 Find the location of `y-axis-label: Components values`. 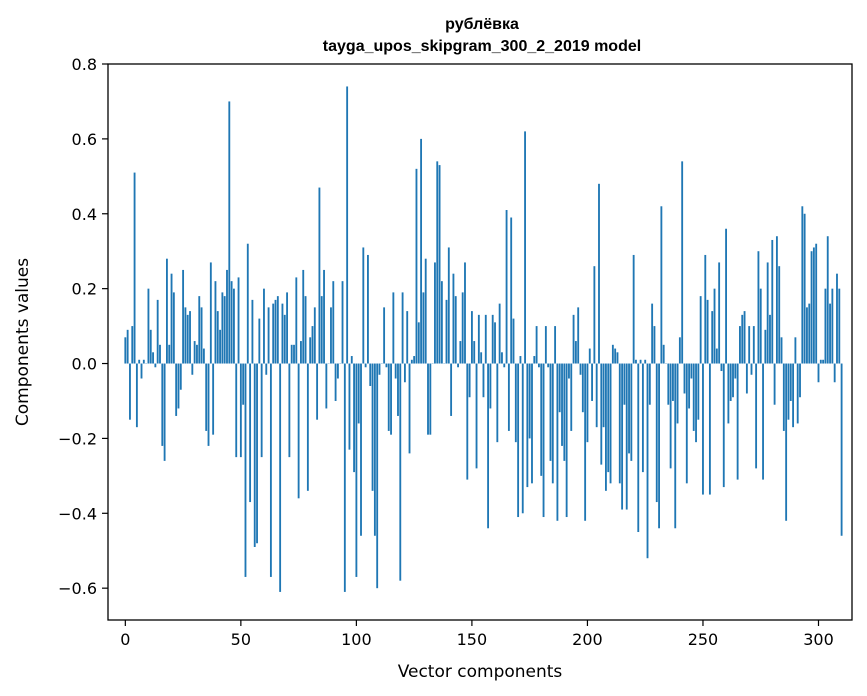

y-axis-label: Components values is located at coordinates (23, 342).